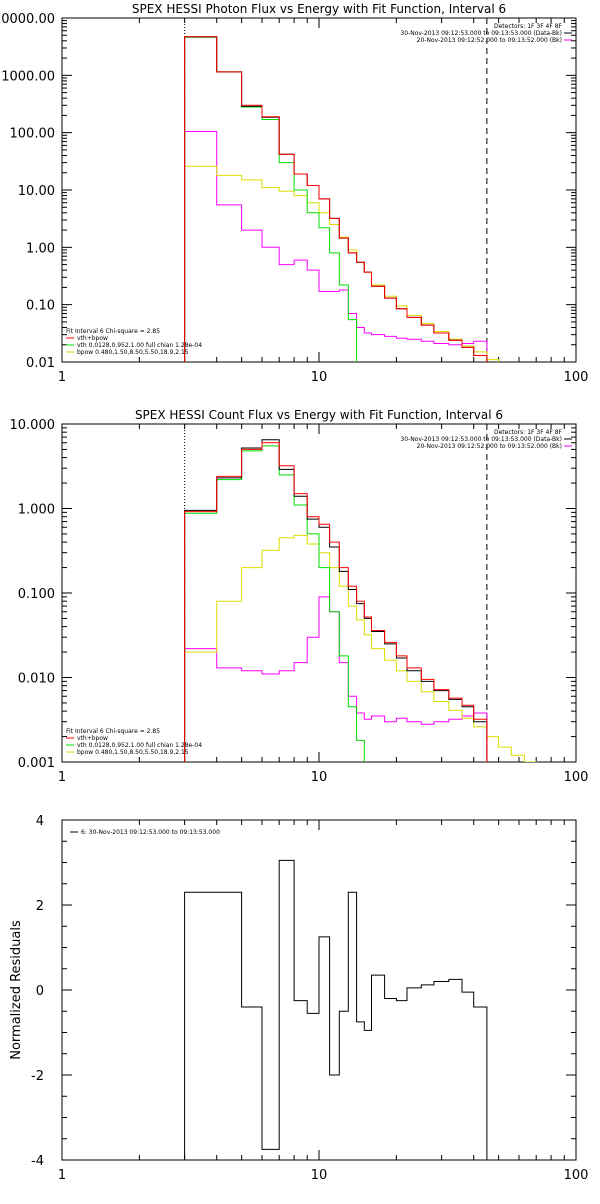  What do you see at coordinates (28, 76) in the screenshot?
I see `y-tick-label: 1000.00` at bounding box center [28, 76].